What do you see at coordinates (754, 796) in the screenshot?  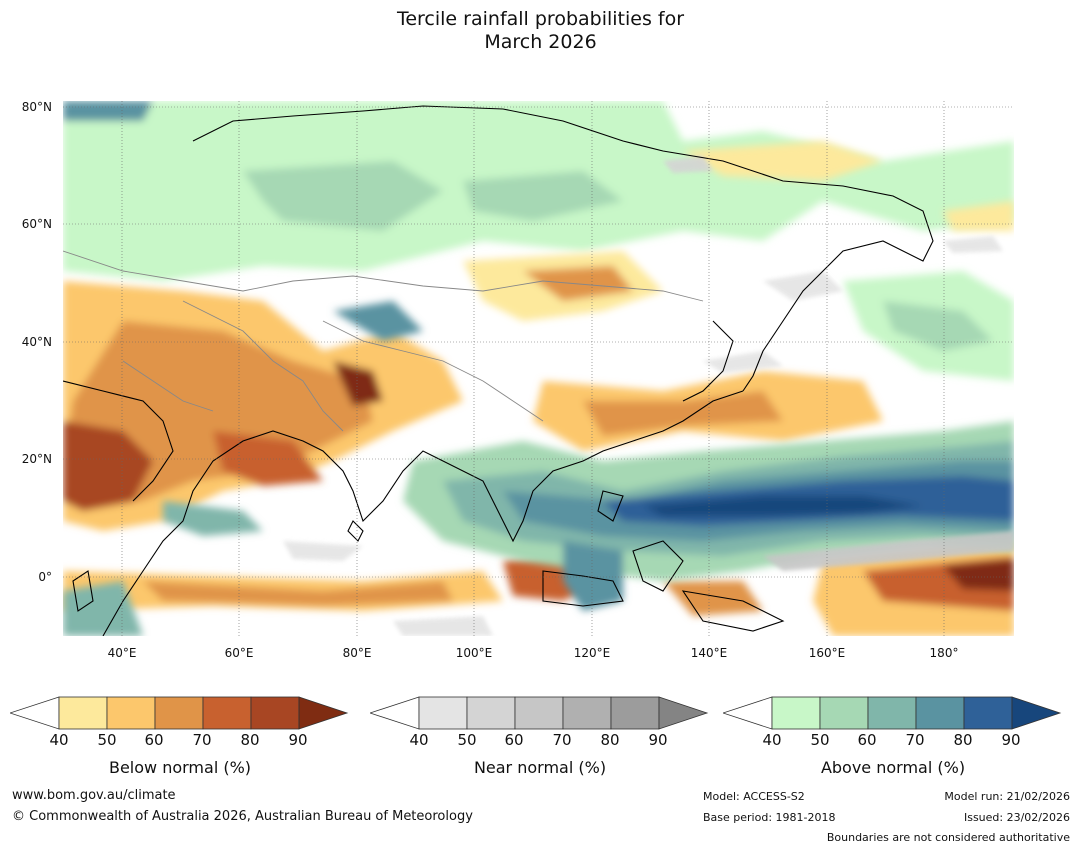 I see `footer-model: Model: ACCESS-S2` at bounding box center [754, 796].